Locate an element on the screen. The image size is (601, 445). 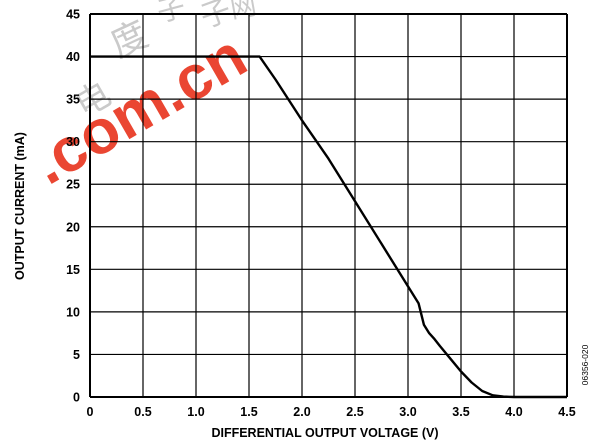
x-tick-label: 2.5 is located at coordinates (354, 412).